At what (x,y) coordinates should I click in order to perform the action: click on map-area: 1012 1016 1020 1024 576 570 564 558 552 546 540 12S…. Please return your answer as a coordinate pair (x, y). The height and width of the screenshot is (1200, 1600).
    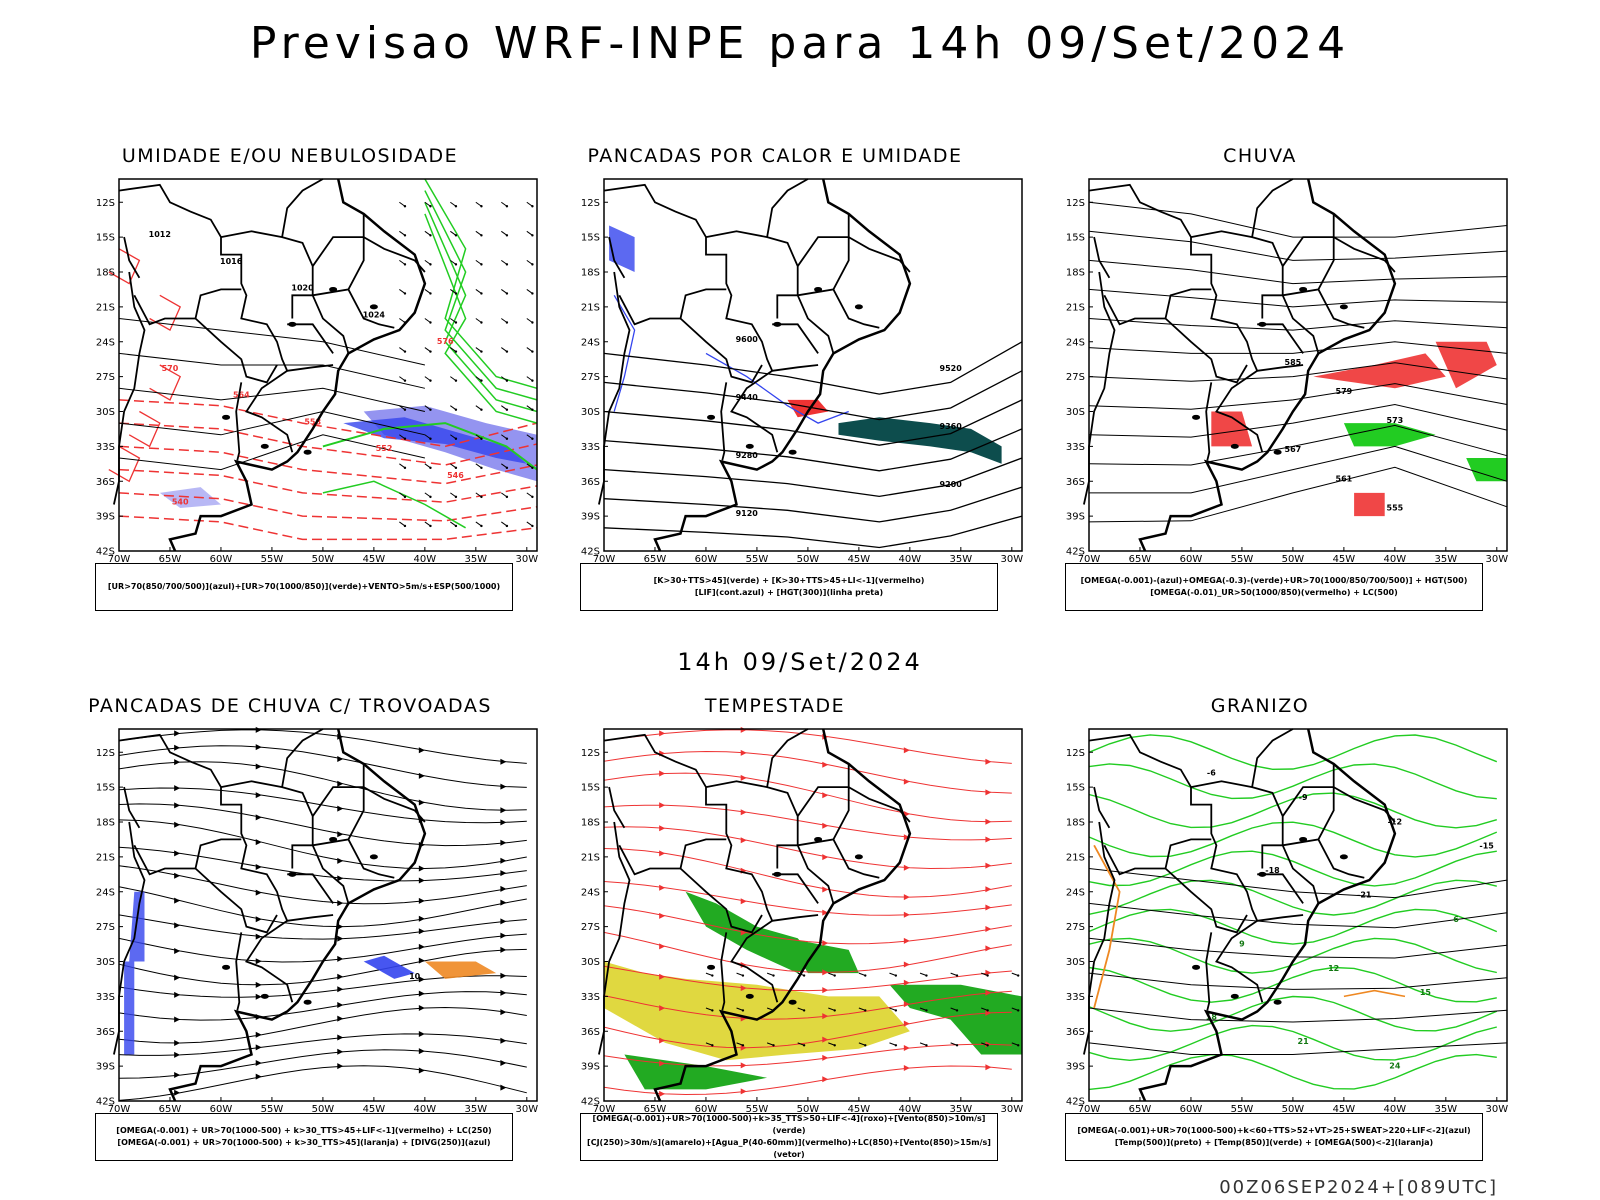
    Looking at the image, I should click on (317, 371).